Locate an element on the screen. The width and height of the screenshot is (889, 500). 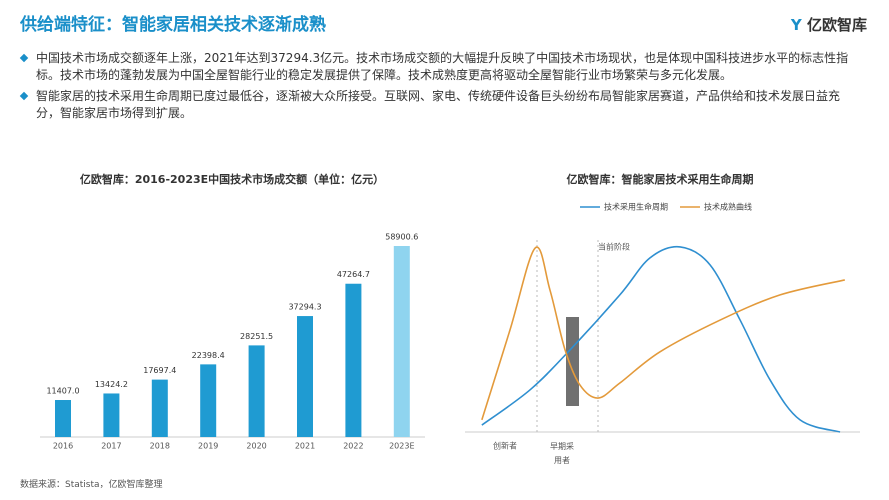
x-tick-label: 2023E is located at coordinates (401, 446).